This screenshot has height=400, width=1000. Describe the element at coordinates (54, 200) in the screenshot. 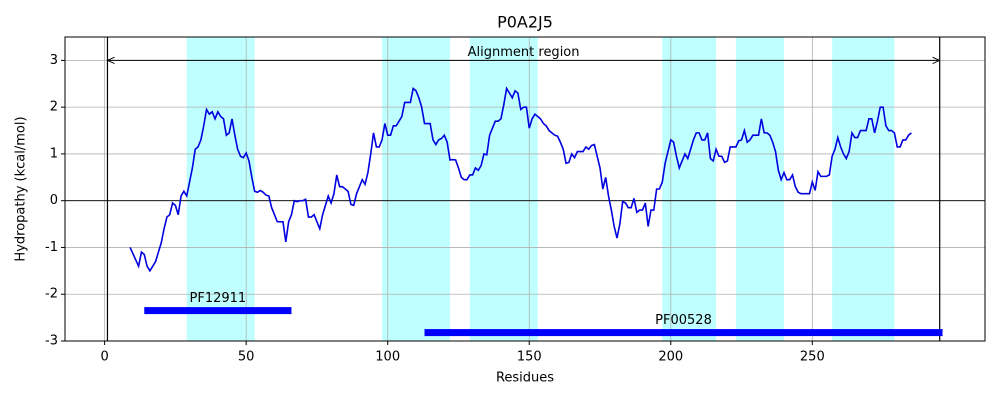

I see `y-tick-label: 0` at that location.